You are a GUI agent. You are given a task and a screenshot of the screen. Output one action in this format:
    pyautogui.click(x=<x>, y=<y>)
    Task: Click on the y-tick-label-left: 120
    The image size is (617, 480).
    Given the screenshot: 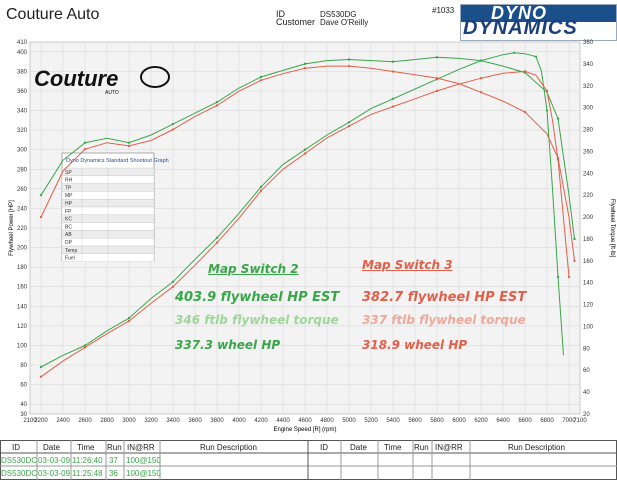 What is the action you would take?
    pyautogui.click(x=22, y=327)
    